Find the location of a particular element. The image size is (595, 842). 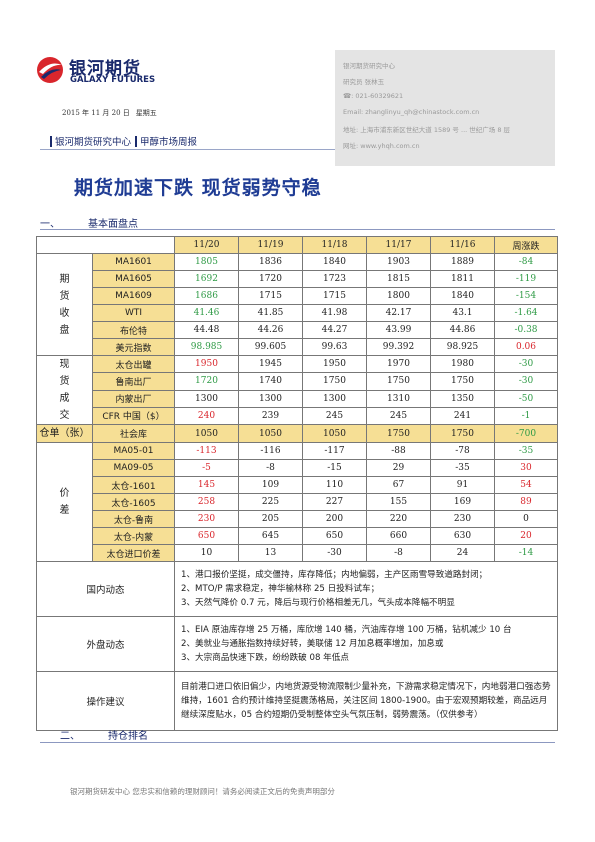

header-blank is located at coordinates (105, 245).